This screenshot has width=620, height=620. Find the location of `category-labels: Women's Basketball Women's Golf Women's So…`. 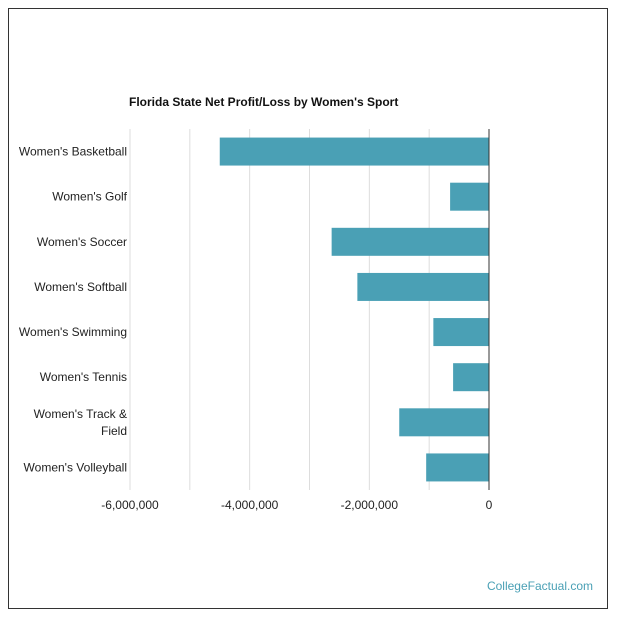

category-labels: Women's Basketball Women's Golf Women's So… is located at coordinates (73, 310).